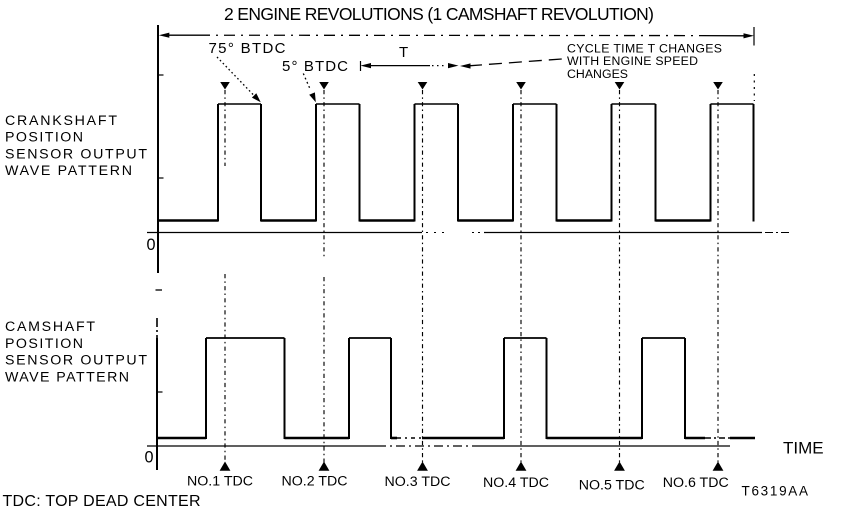  What do you see at coordinates (696, 483) in the screenshot?
I see `svg-text: NO.6 TDC` at bounding box center [696, 483].